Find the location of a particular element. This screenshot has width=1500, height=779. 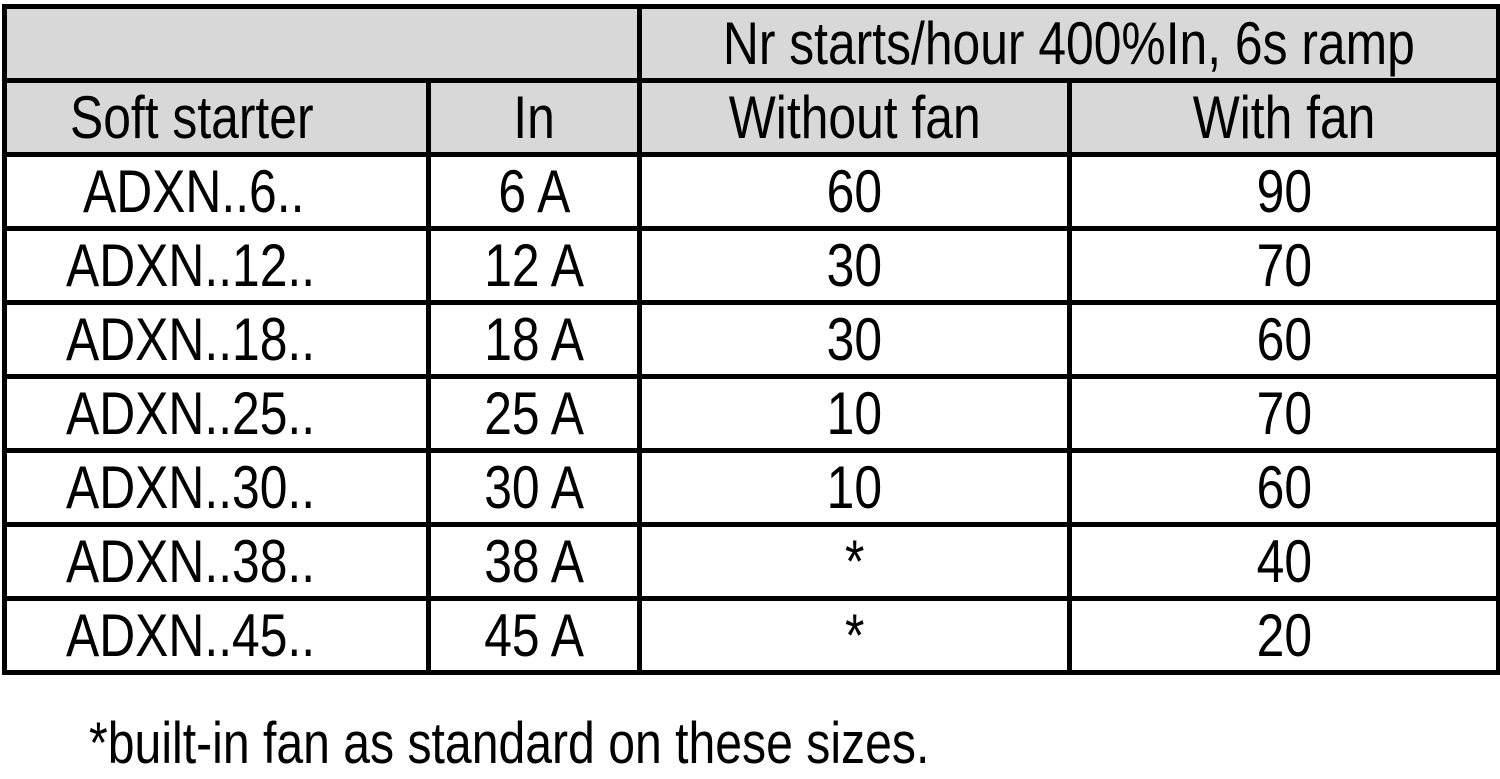

cell-rated-current: 30 A is located at coordinates (534, 487).